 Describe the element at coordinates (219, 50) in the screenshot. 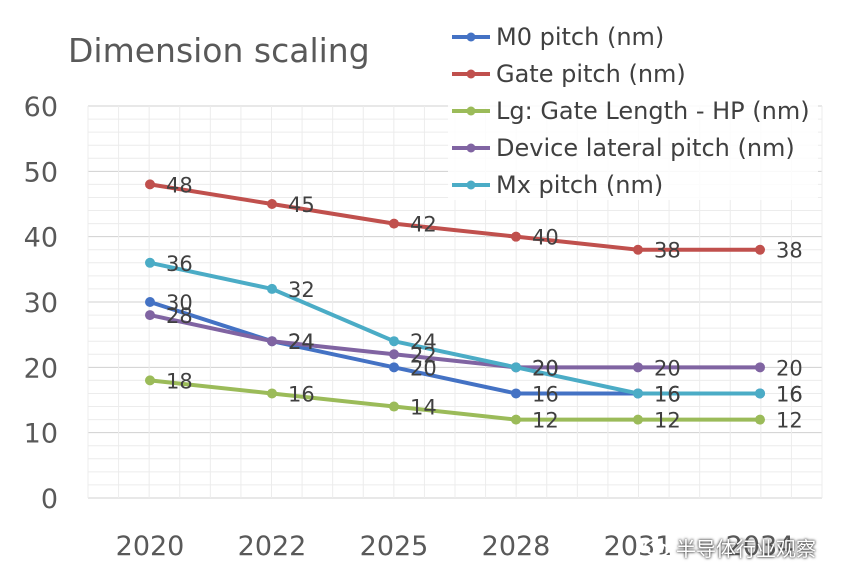

I see `chart-title: Dimension scaling` at that location.